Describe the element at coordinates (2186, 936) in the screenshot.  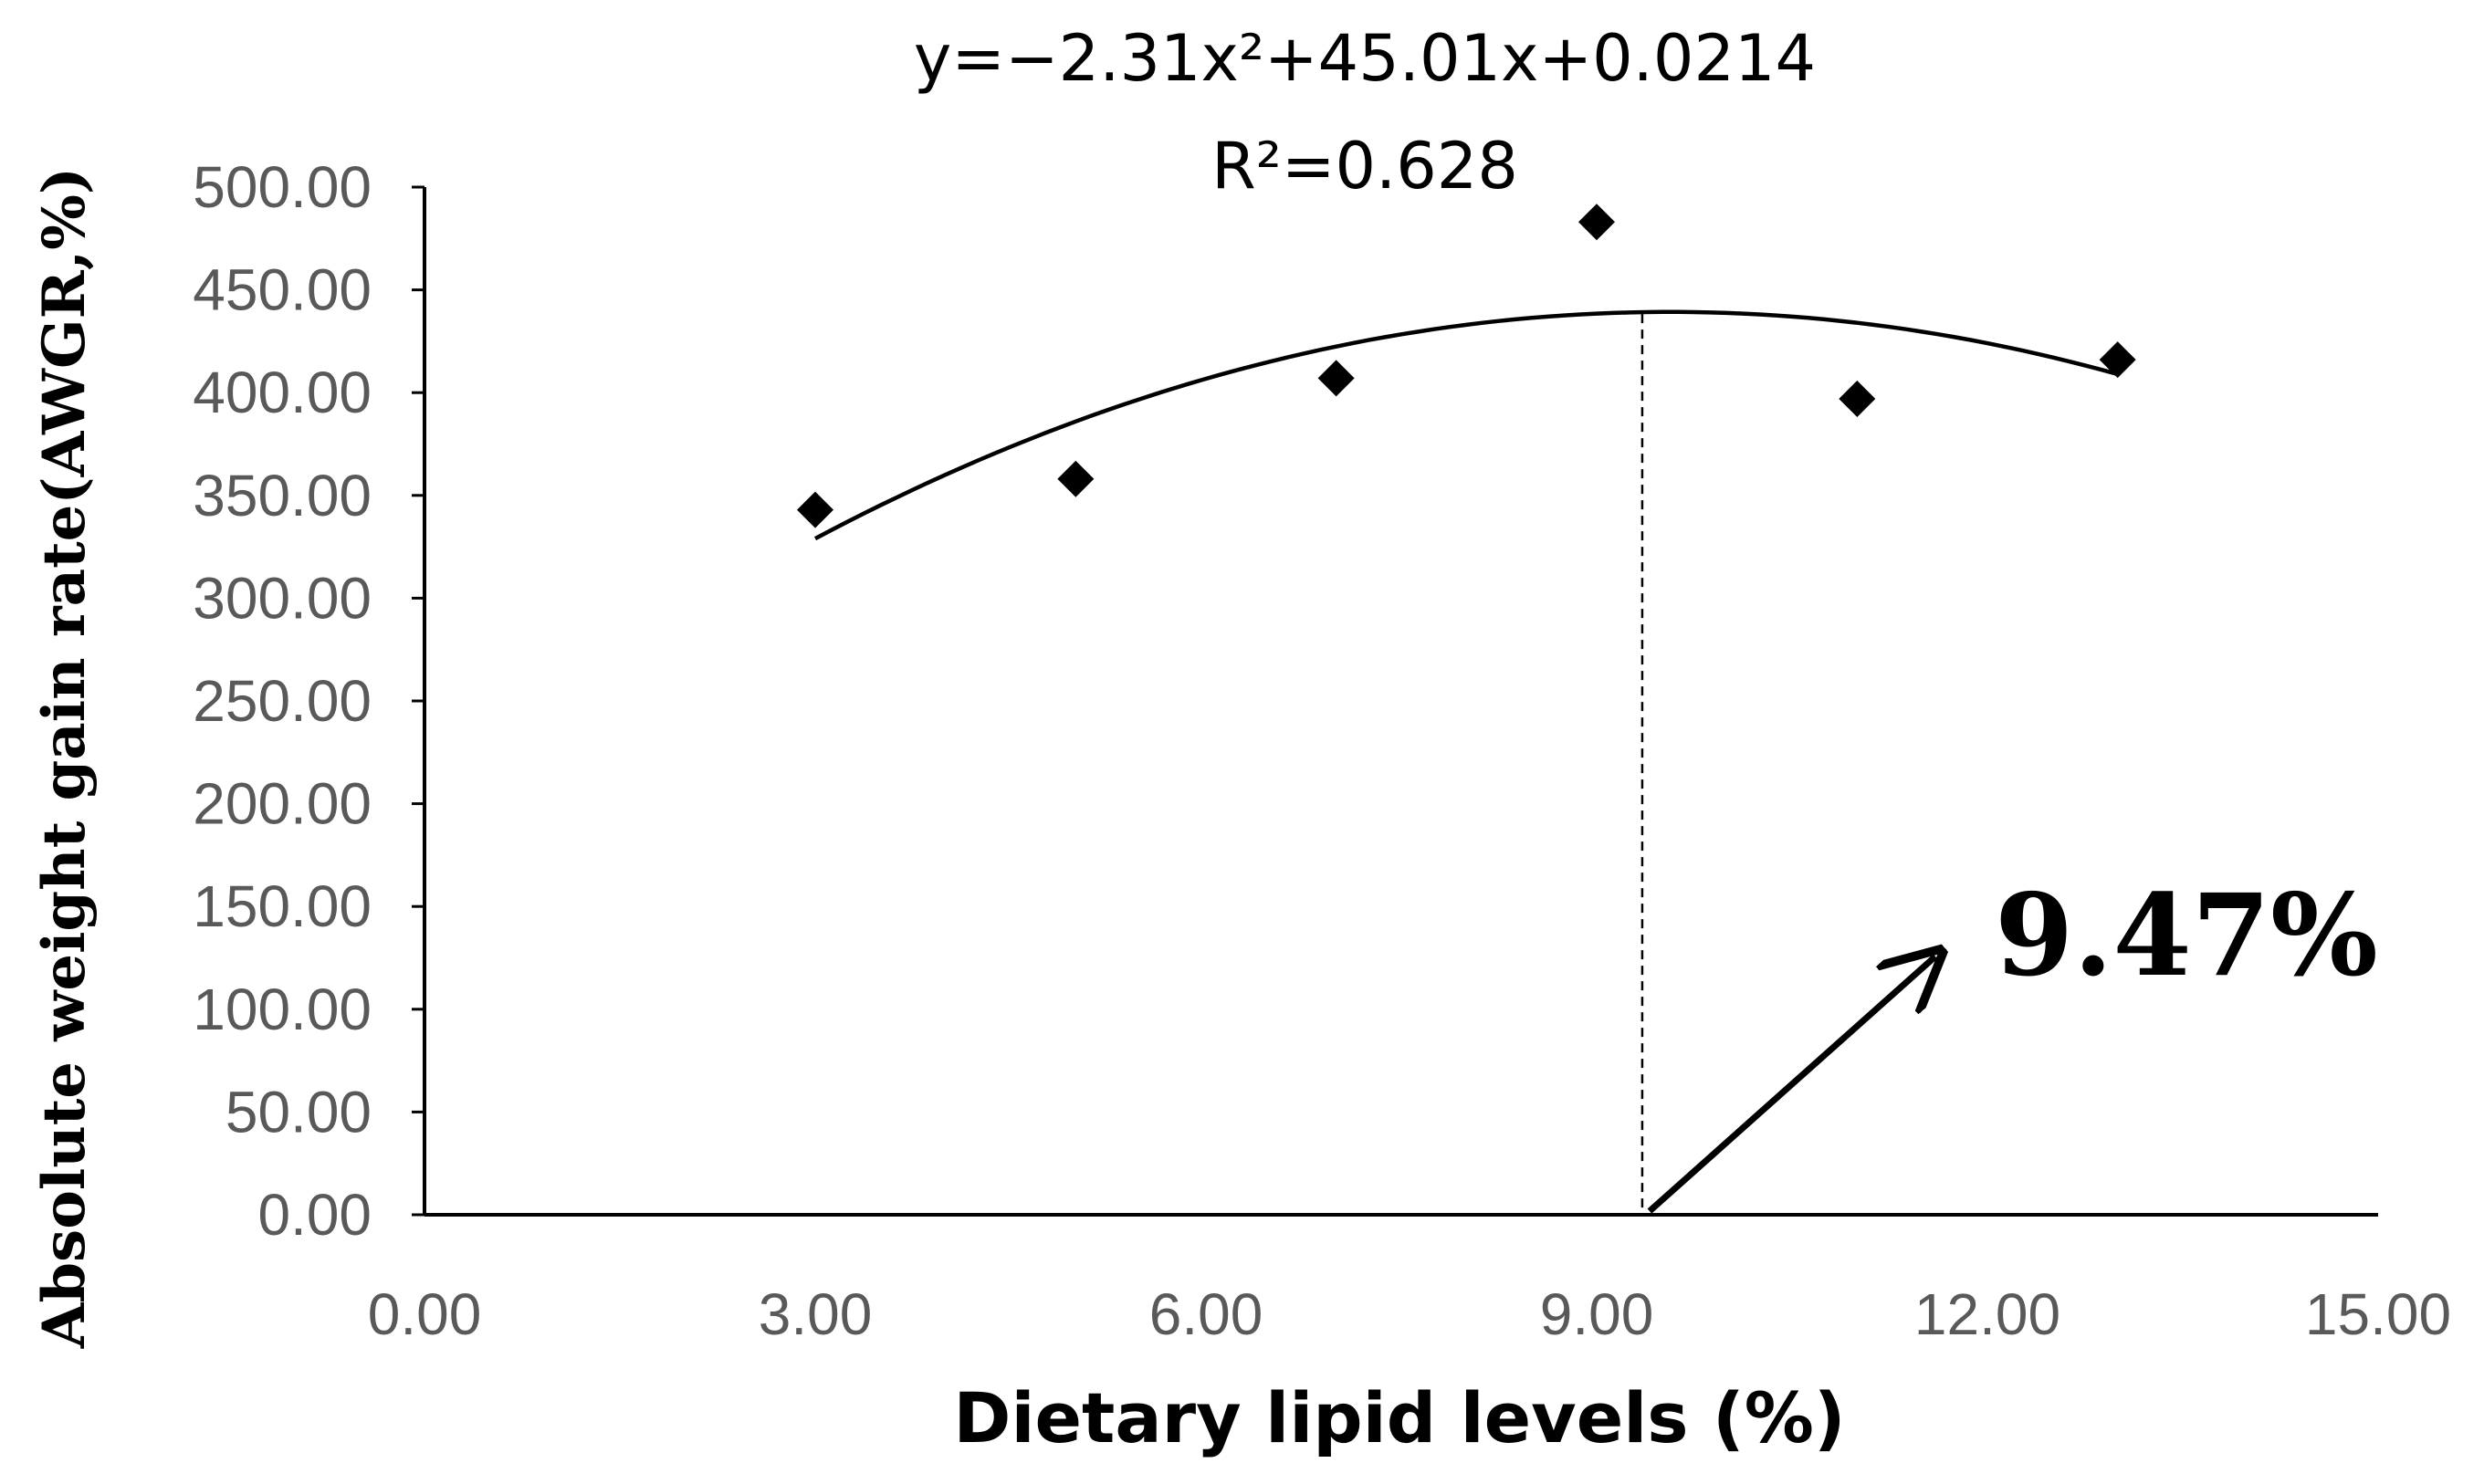
I see `optimum-label: 9.47%` at that location.